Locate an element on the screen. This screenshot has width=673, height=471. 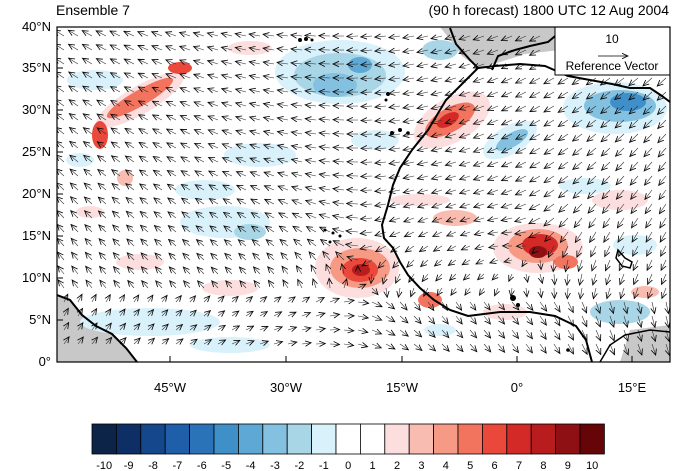
colorbar-tick-label: -4 is located at coordinates (251, 465).